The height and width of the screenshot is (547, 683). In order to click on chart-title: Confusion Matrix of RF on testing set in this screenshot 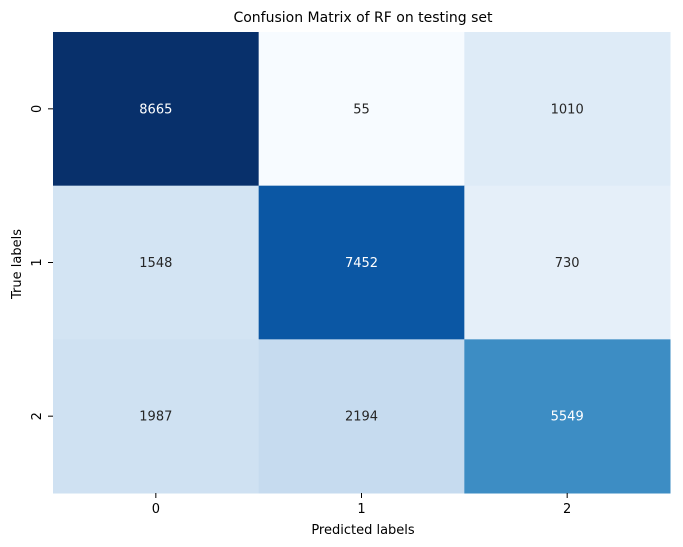, I will do `click(363, 18)`.